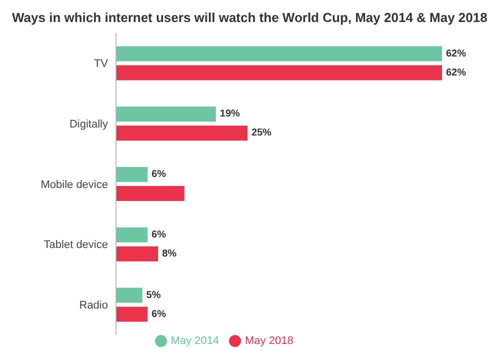 Image resolution: width=500 pixels, height=362 pixels. Describe the element at coordinates (76, 245) in the screenshot. I see `y-tick-label: Tablet device` at that location.